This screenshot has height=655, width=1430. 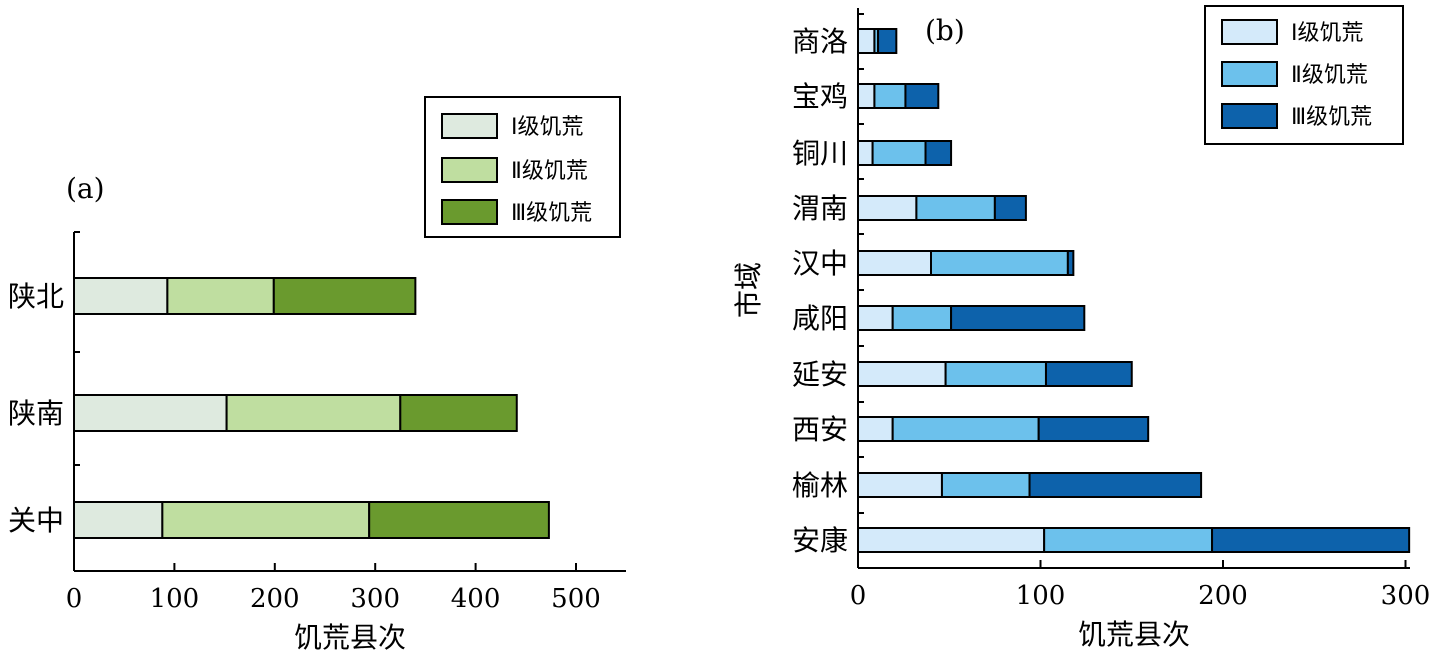 What do you see at coordinates (902, 374) in the screenshot?
I see `bar-延安-series-1` at bounding box center [902, 374].